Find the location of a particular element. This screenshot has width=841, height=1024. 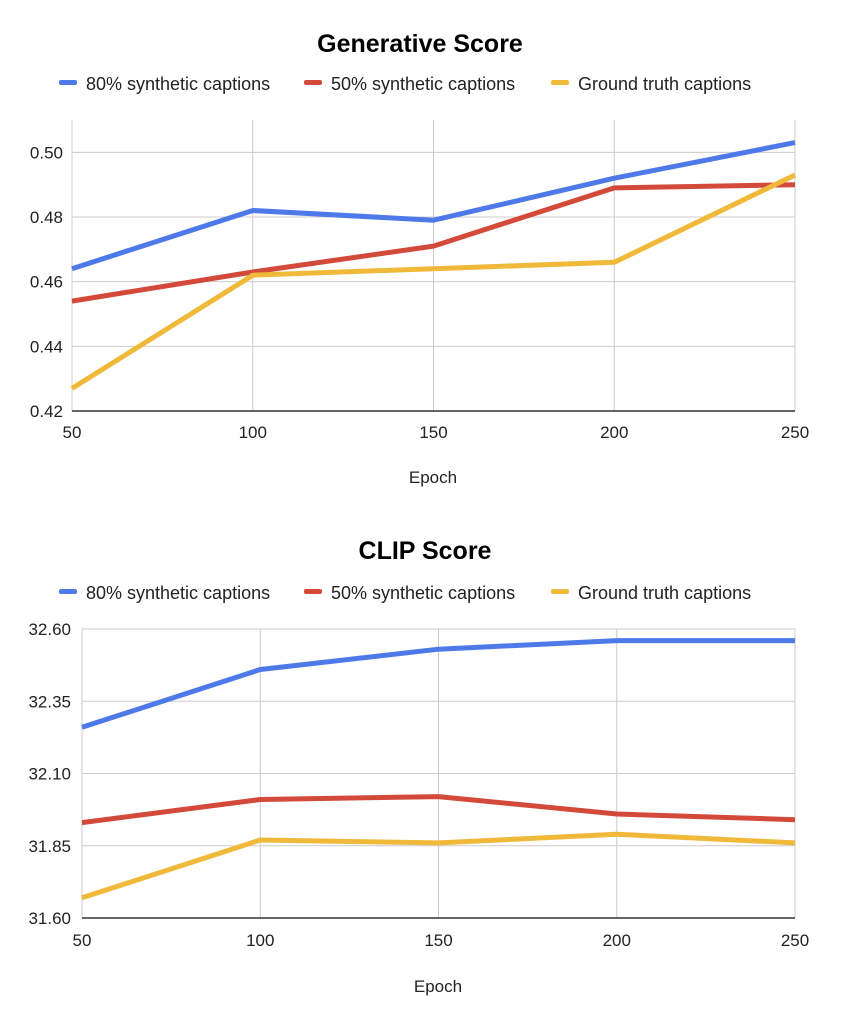

chart-title: CLIP Score is located at coordinates (425, 551).